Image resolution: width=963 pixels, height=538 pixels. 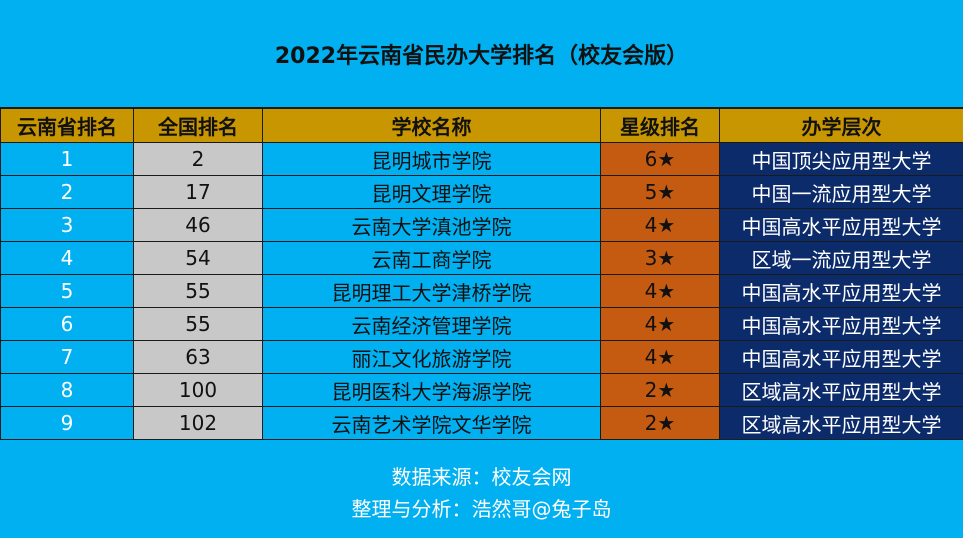 I want to click on school-name-cell: 昆明理工大学津桥学院, so click(x=431, y=291).